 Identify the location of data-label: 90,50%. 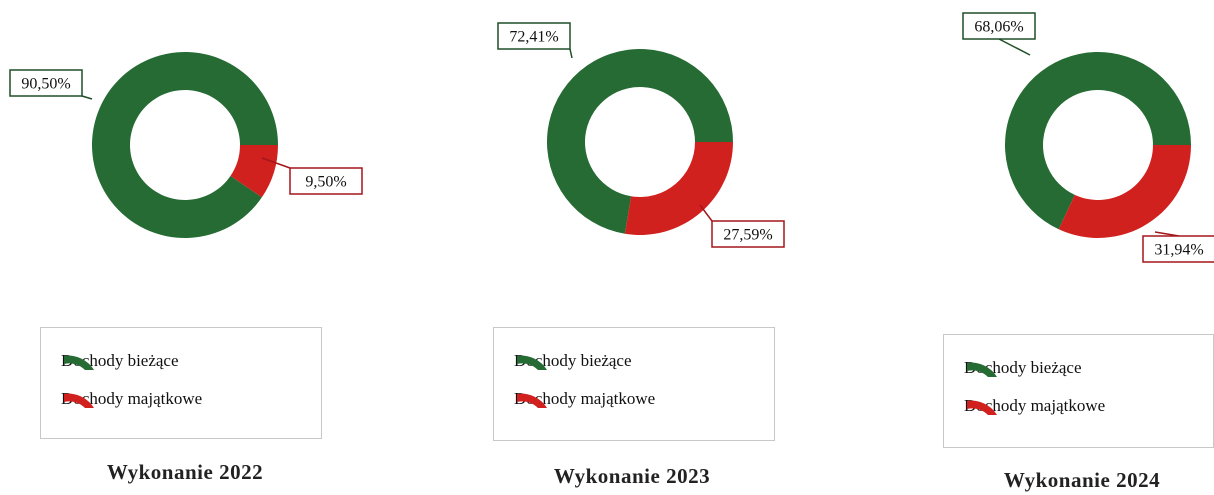
(45, 84).